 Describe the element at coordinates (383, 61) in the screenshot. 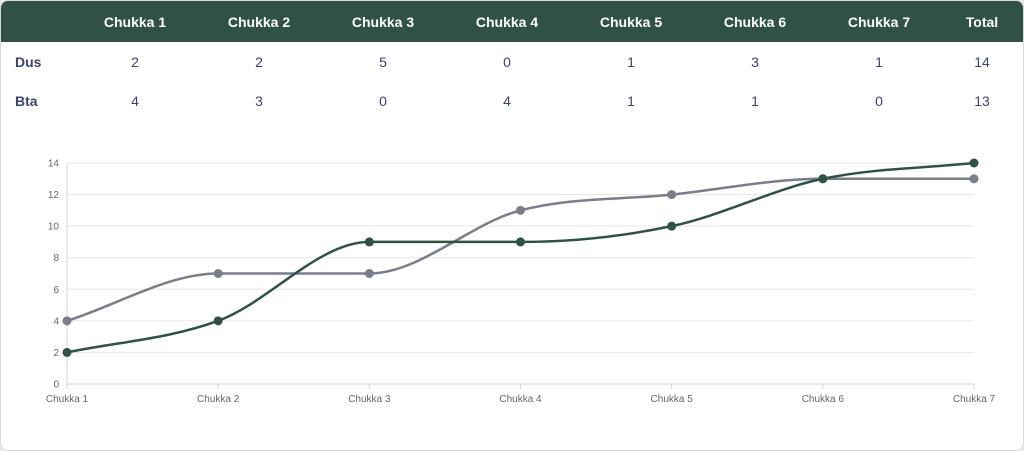

I see `score-cell: 5` at that location.